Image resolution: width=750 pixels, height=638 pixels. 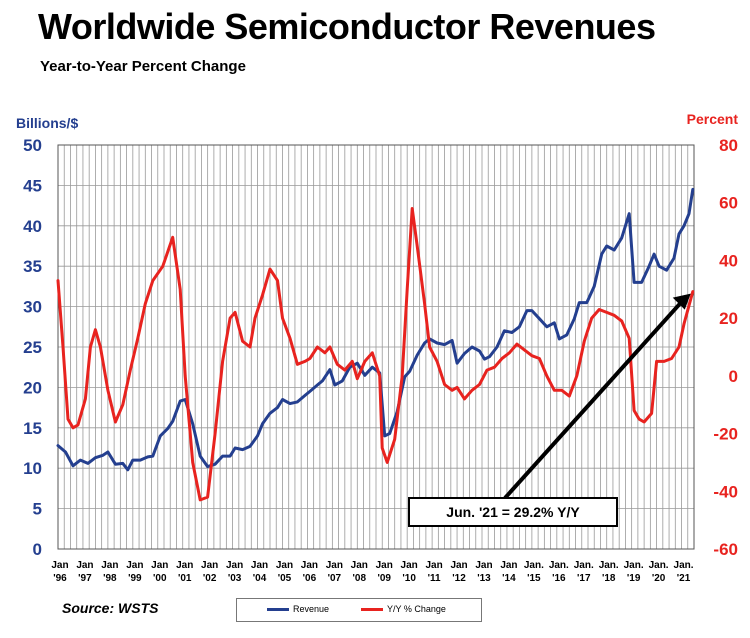 I want to click on annotation-text: Jun. '21 = 29.2% Y/Y, so click(x=513, y=512).